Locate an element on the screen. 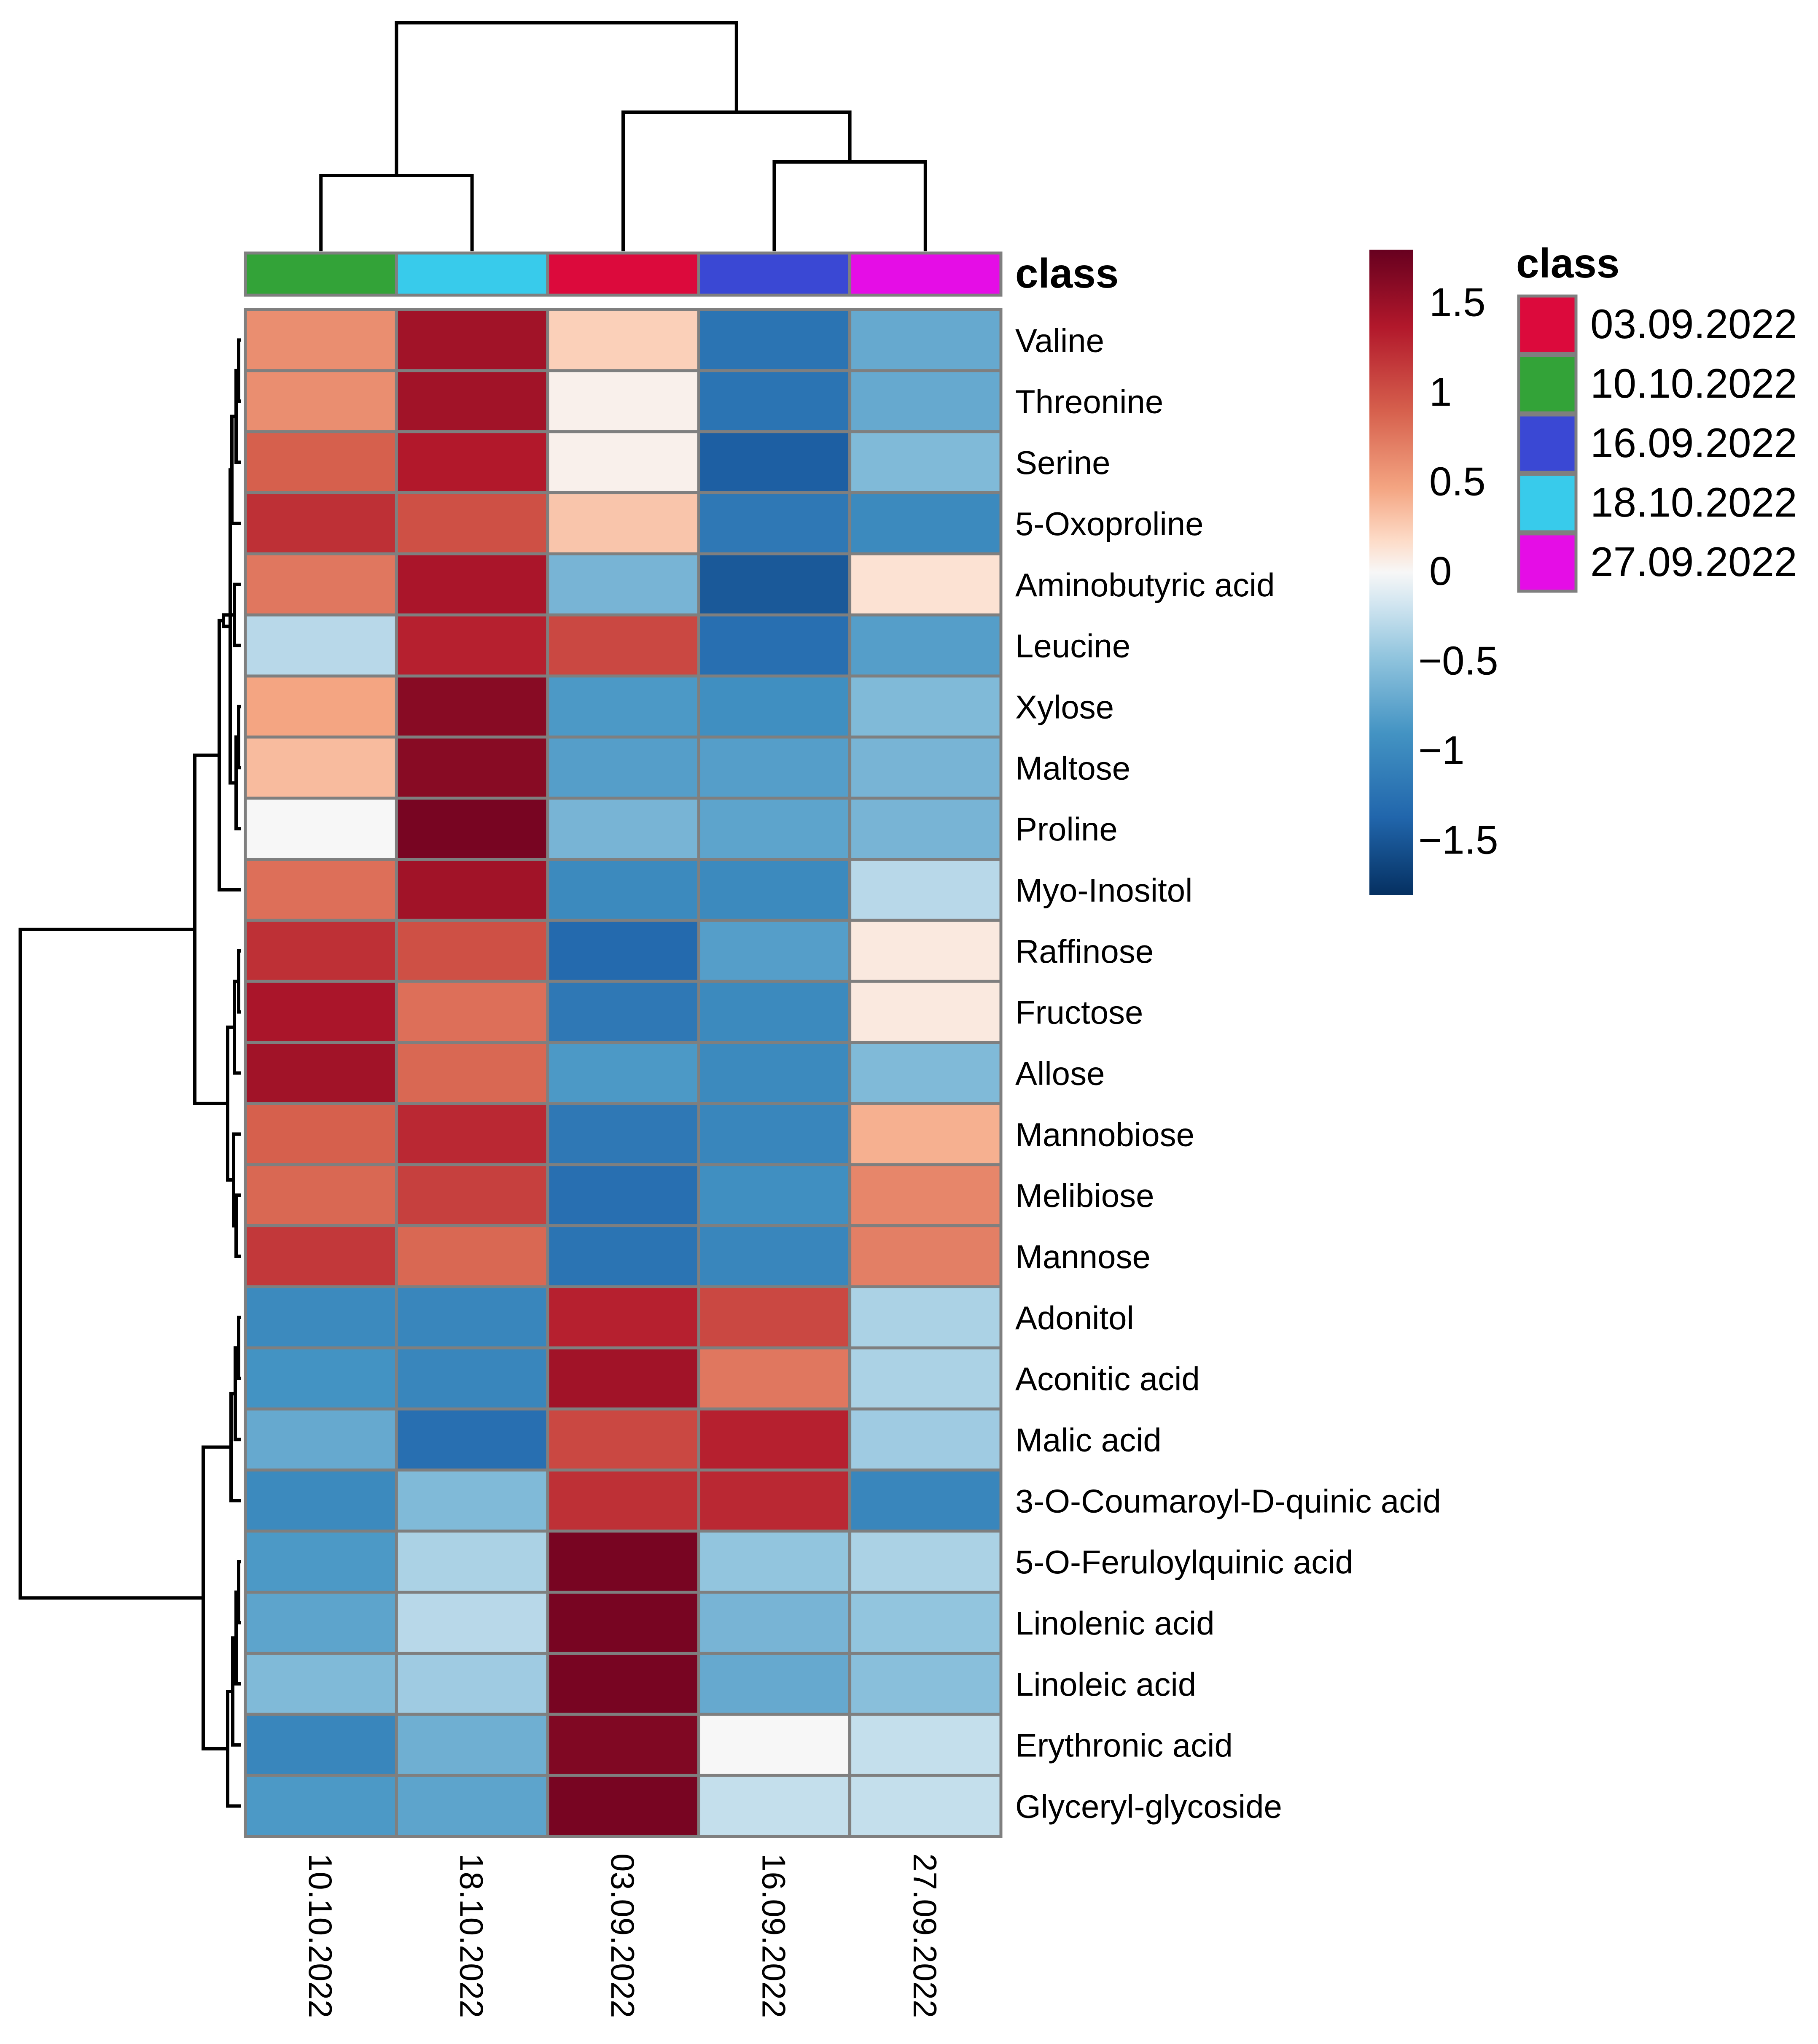 Image resolution: width=1818 pixels, height=2044 pixels. color-scale: 1.5 1 0.5 0 −0.5 −1 −1.5 is located at coordinates (1433, 572).